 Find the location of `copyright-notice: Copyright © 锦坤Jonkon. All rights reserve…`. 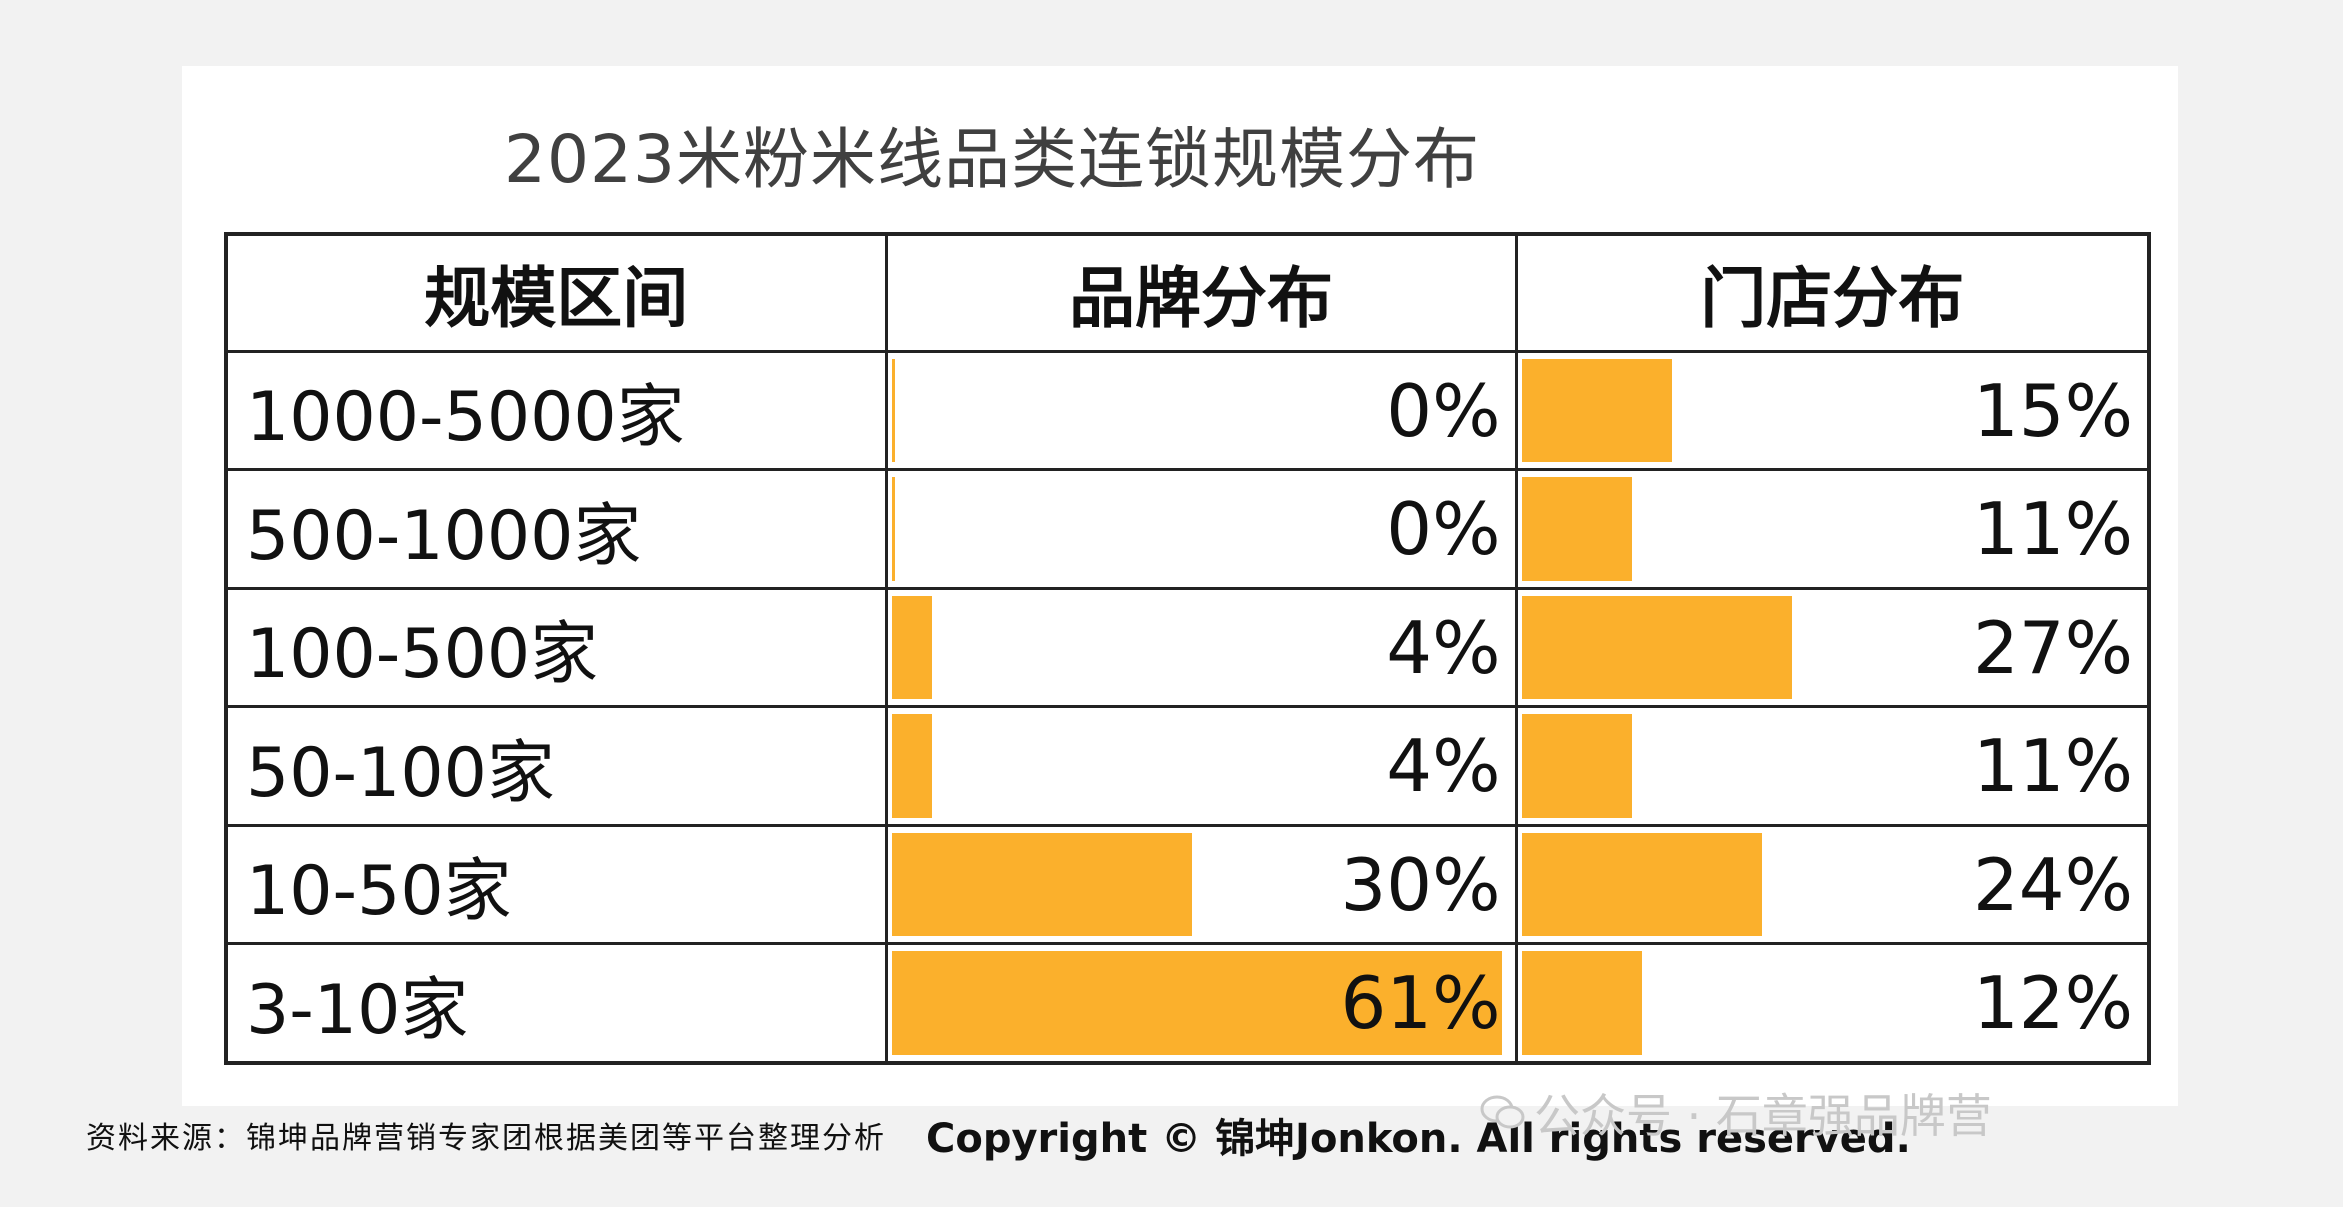

copyright-notice: Copyright © 锦坤Jonkon. All rights reserve… is located at coordinates (1418, 1139).